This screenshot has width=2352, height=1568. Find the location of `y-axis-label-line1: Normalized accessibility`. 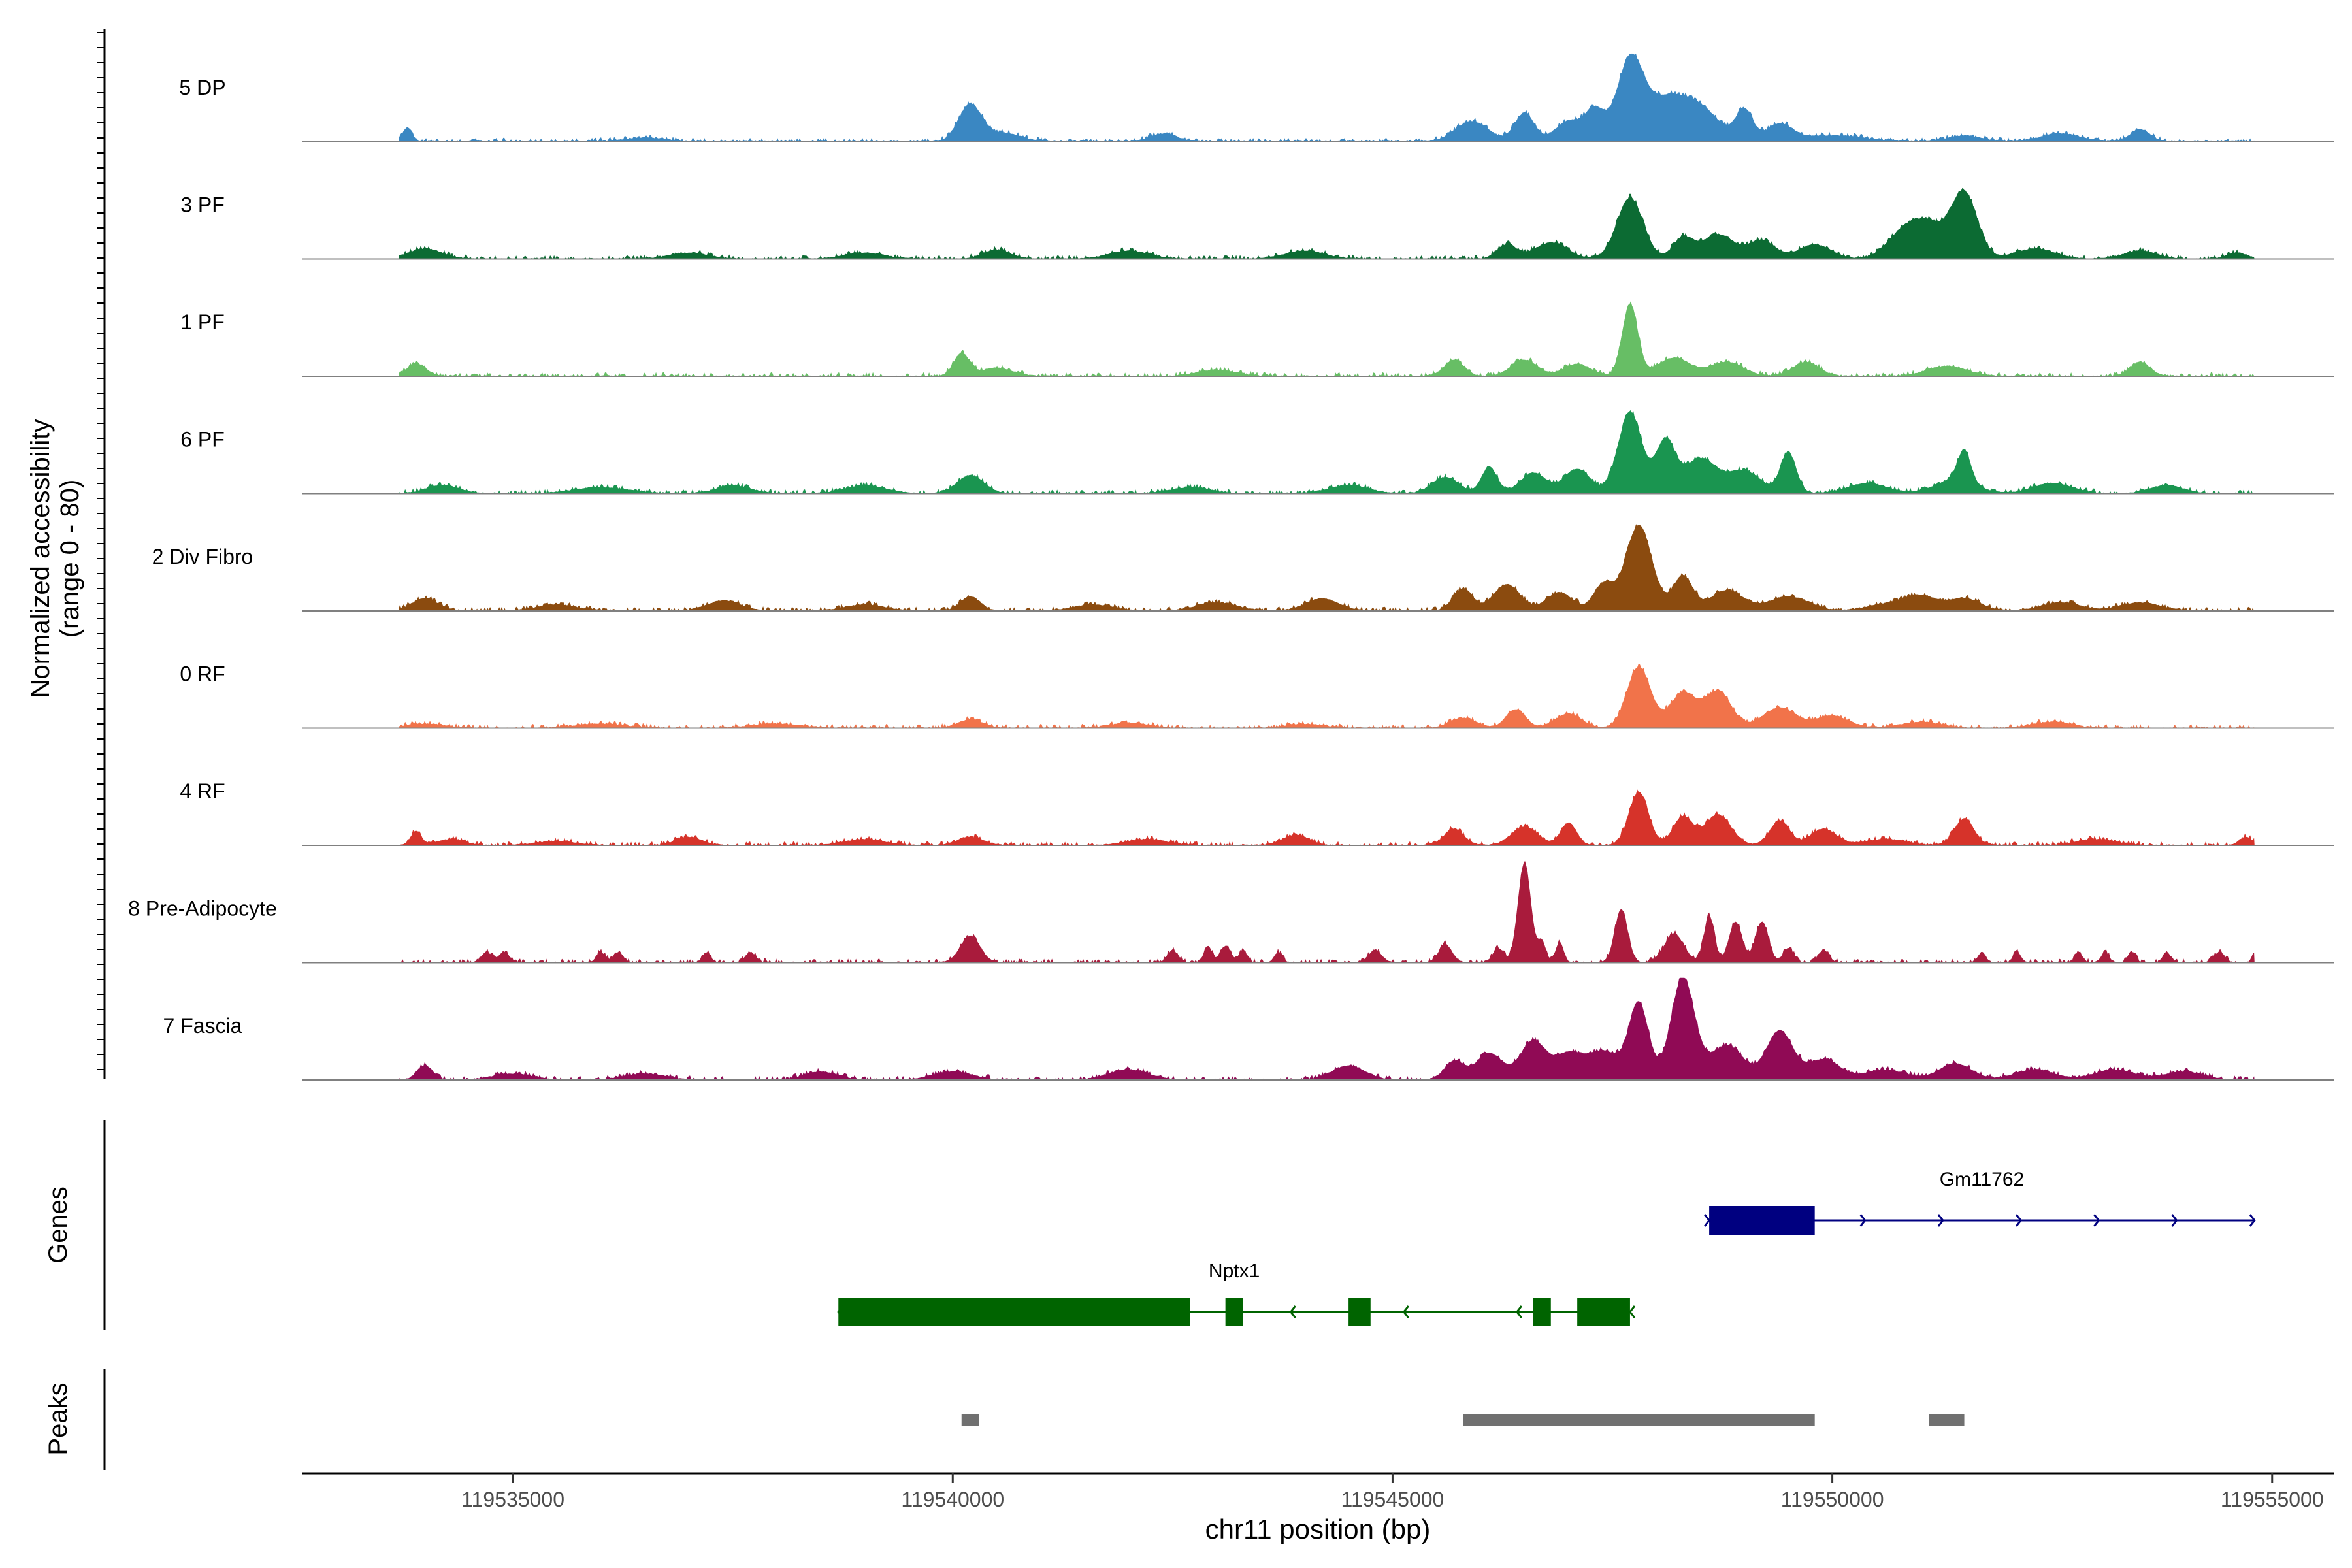

y-axis-label-line1: Normalized accessibility is located at coordinates (40, 558).